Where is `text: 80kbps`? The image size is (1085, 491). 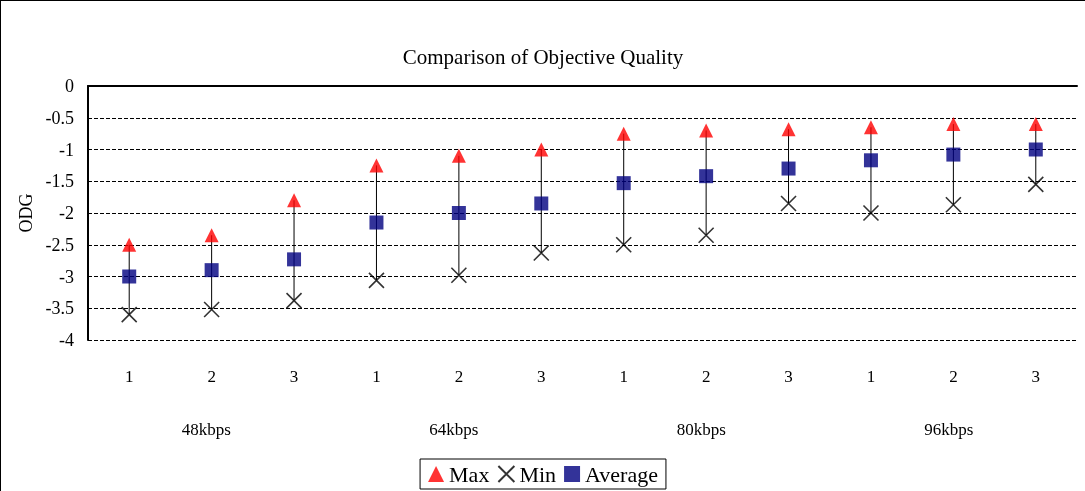
text: 80kbps is located at coordinates (701, 429).